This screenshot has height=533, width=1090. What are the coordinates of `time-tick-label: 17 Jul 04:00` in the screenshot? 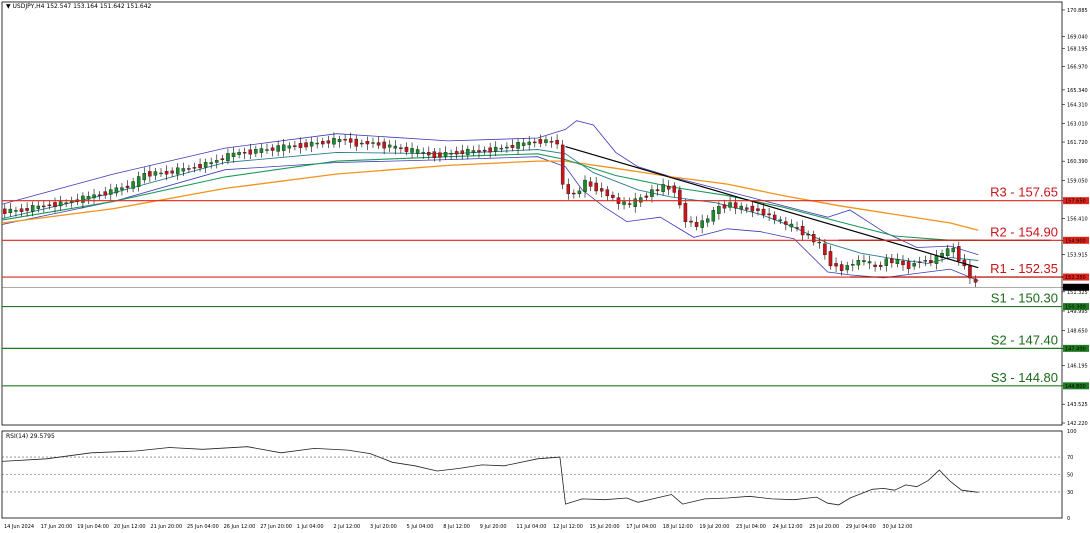 It's located at (641, 527).